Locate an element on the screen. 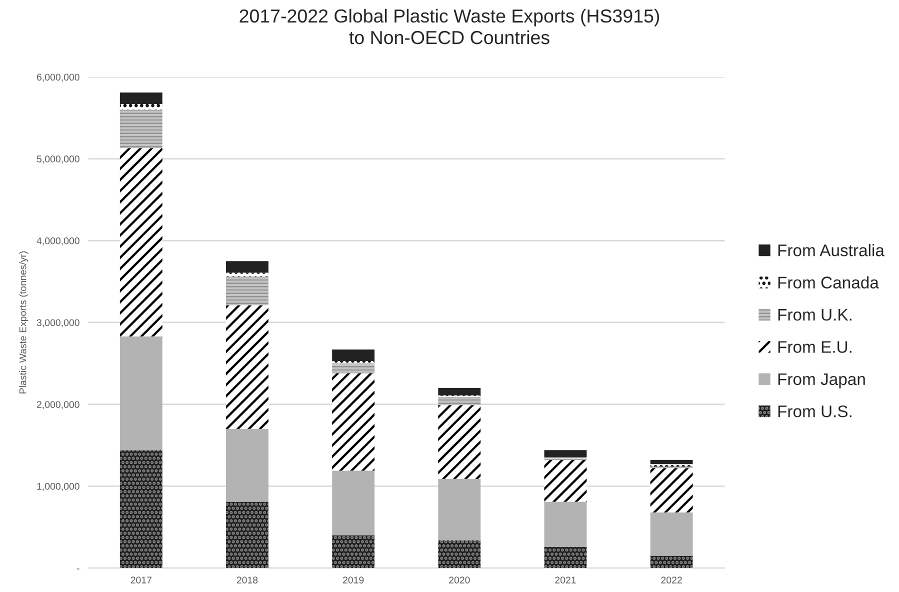 The height and width of the screenshot is (592, 899). x-tick-label: 2021 is located at coordinates (565, 580).